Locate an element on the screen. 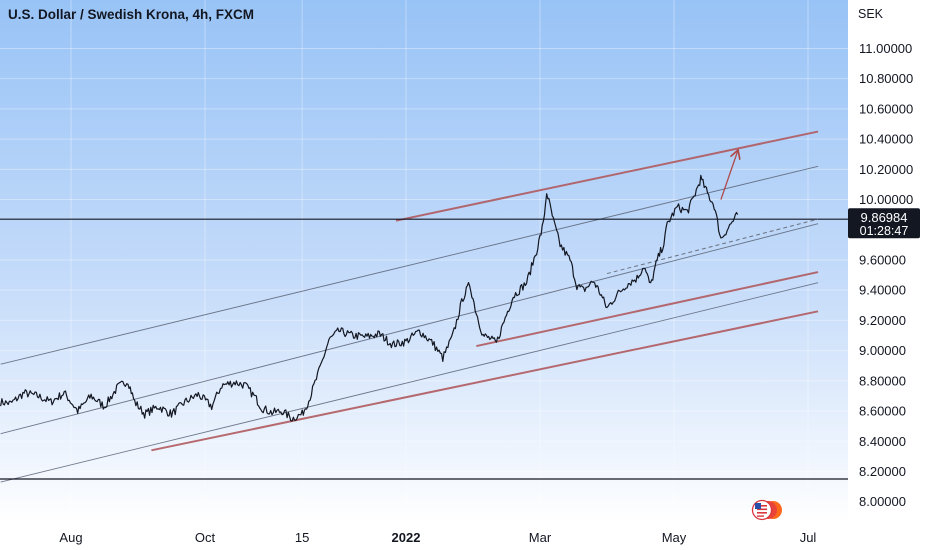 This screenshot has height=550, width=932. current-price-badge is located at coordinates (884, 223).